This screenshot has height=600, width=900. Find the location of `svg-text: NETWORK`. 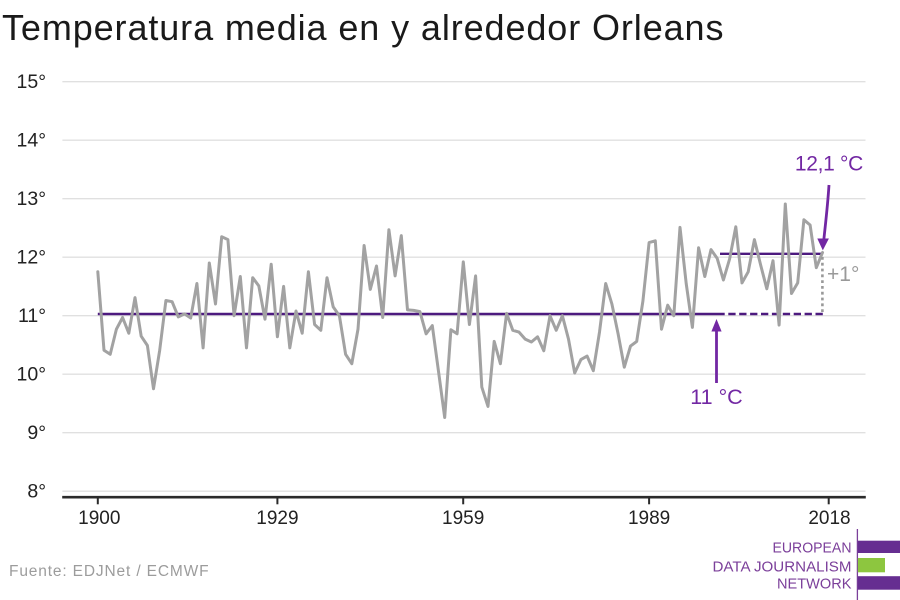

svg-text: NETWORK is located at coordinates (814, 585).